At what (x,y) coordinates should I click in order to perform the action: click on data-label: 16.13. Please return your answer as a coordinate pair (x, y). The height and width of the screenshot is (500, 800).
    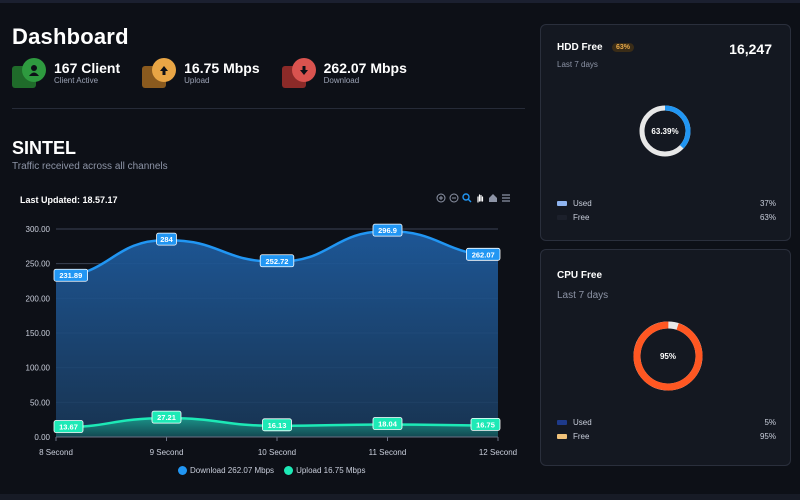
    Looking at the image, I should click on (277, 425).